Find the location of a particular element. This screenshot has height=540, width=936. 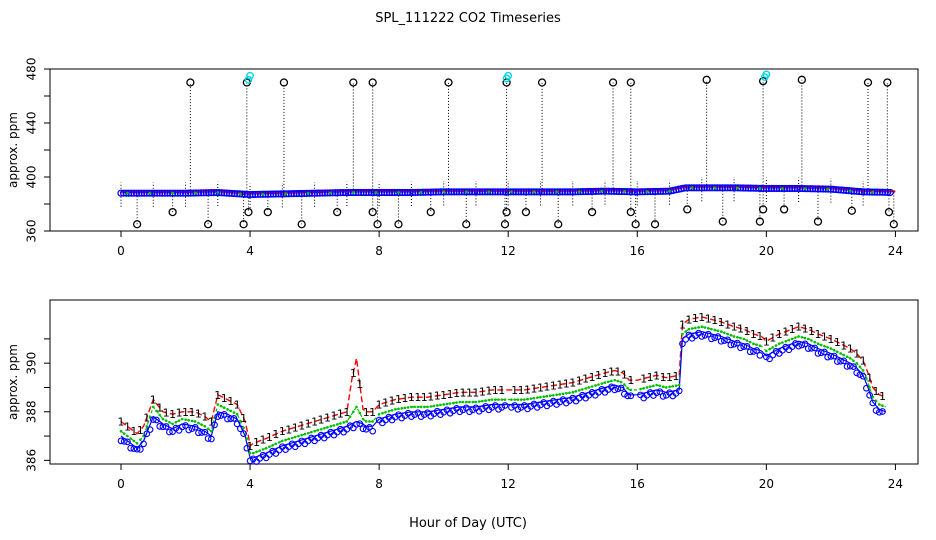

bottom-y-tick-label: 388 is located at coordinates (32, 411).